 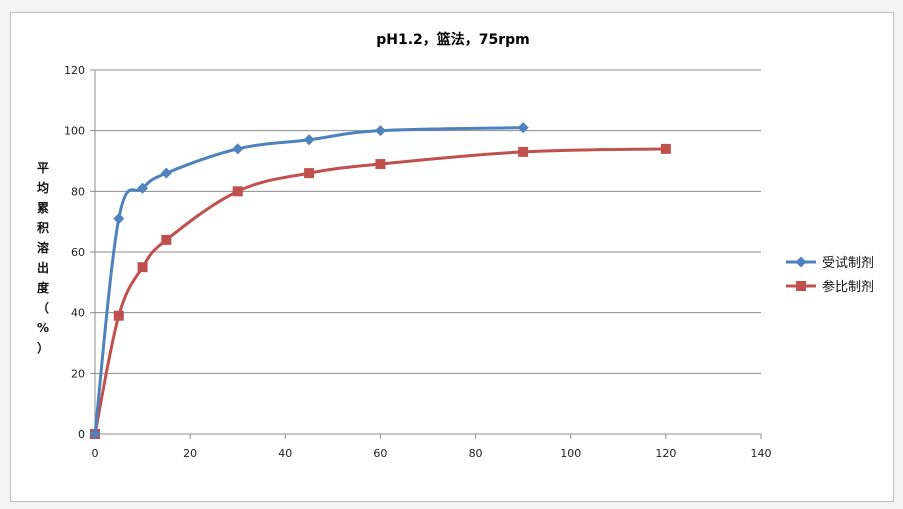 I want to click on x-tick-label: 20, so click(x=190, y=453).